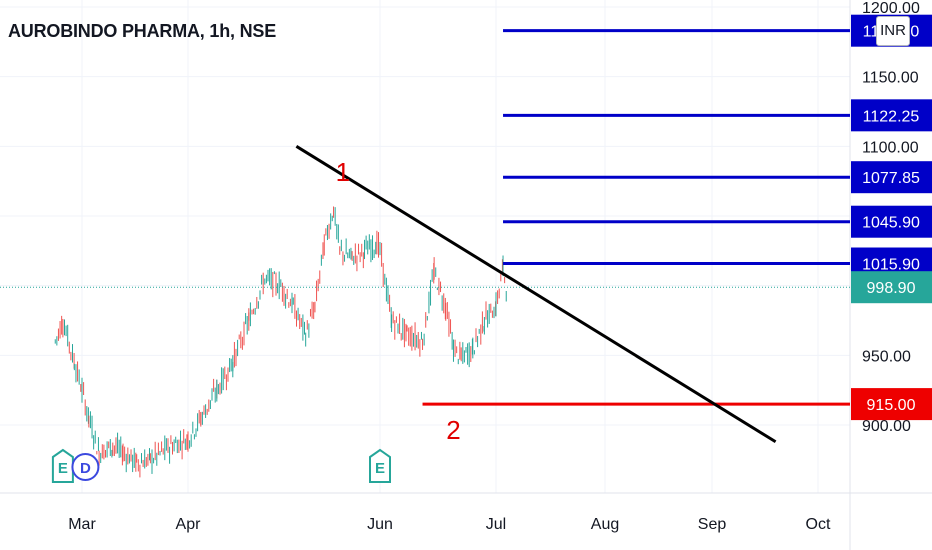 The width and height of the screenshot is (932, 550). I want to click on y-tick-label: 1100.00, so click(890, 147).